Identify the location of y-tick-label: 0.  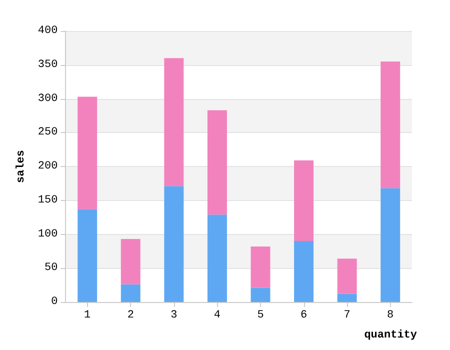
(54, 302).